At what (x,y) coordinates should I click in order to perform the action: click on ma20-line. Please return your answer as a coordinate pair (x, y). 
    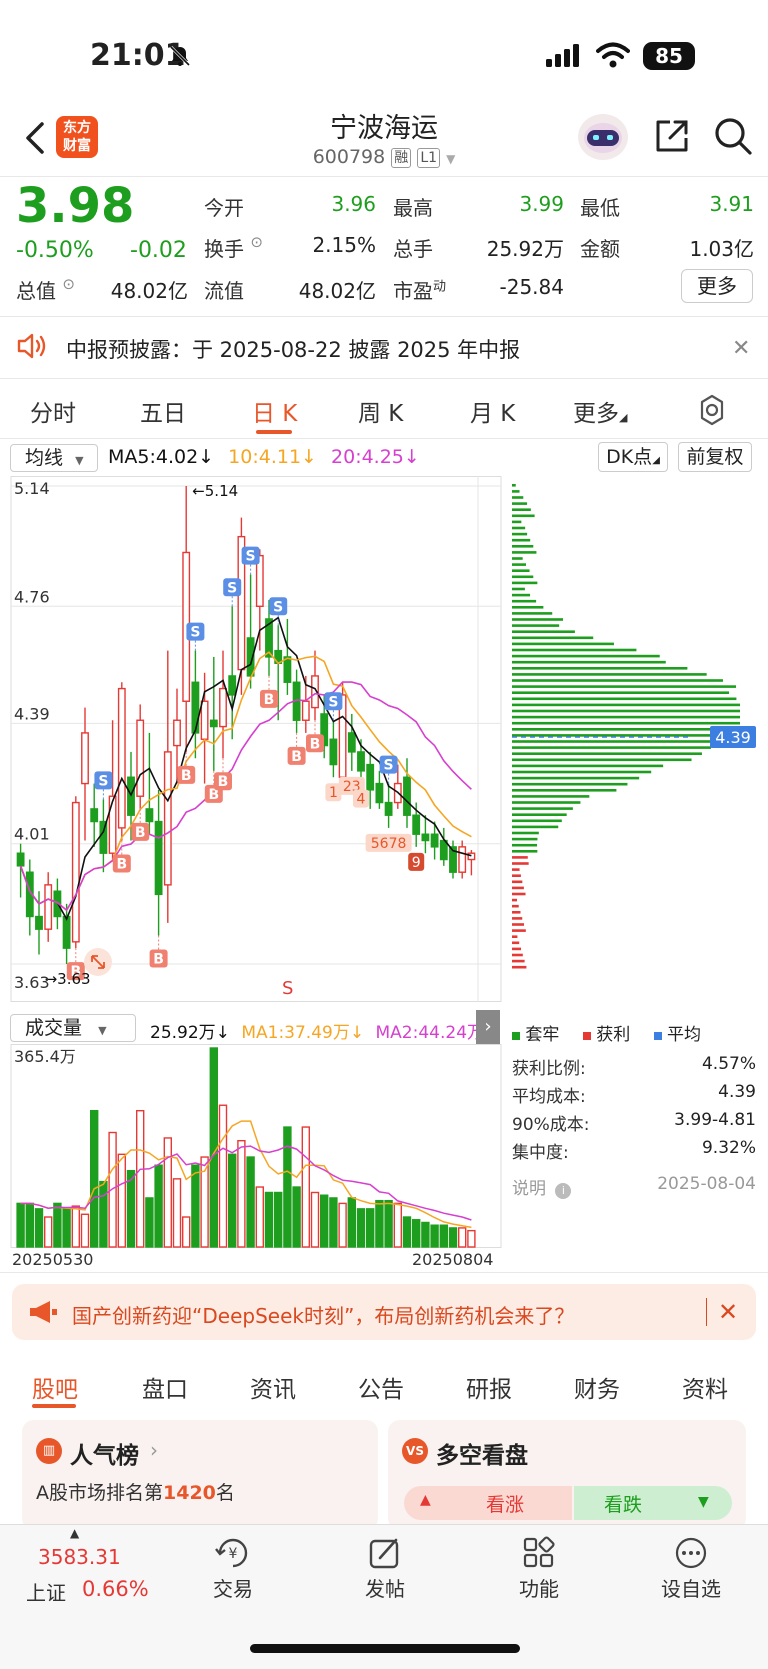
    Looking at the image, I should click on (245, 796).